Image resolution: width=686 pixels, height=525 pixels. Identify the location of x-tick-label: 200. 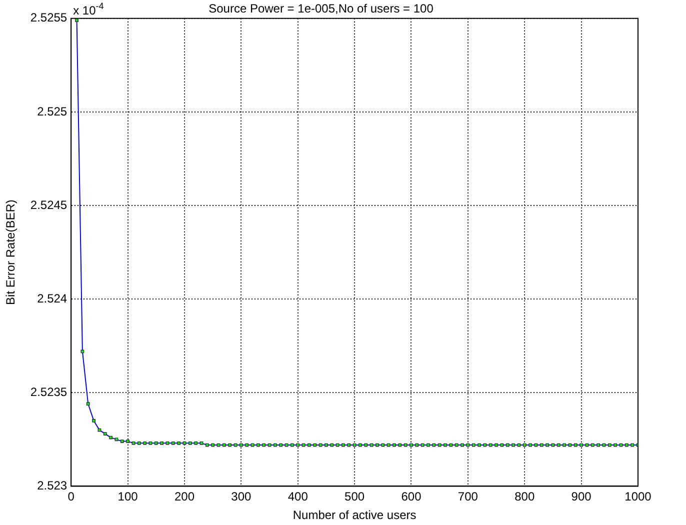
(184, 497).